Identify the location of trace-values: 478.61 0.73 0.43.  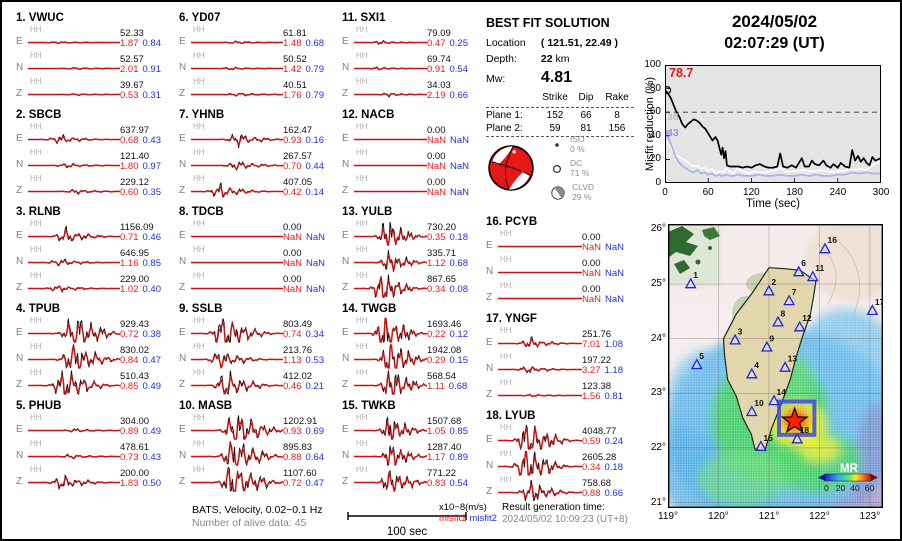
(148, 453).